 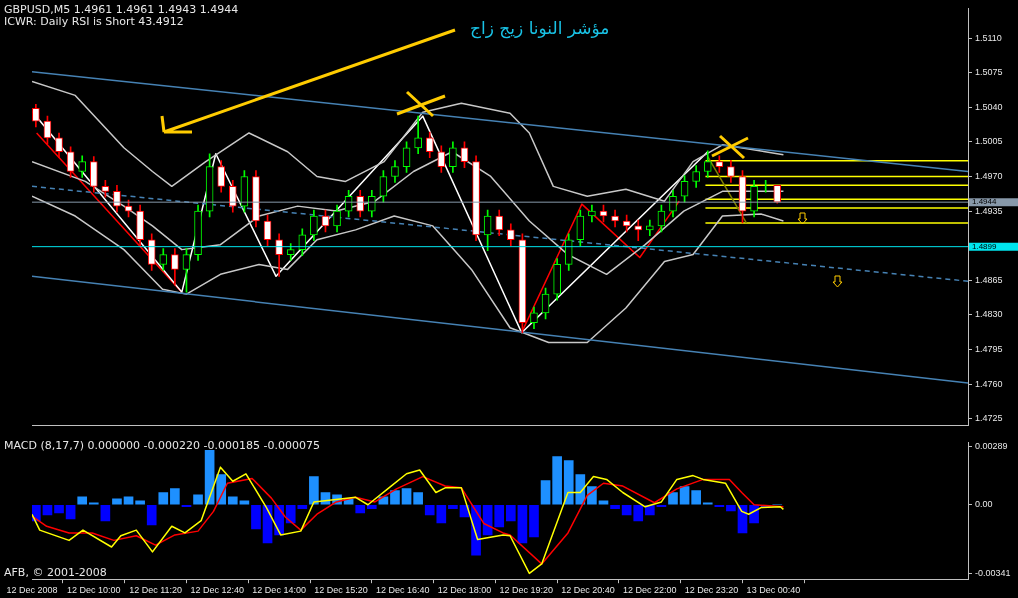 What do you see at coordinates (989, 418) in the screenshot?
I see `y-tick-label: 1.4725` at bounding box center [989, 418].